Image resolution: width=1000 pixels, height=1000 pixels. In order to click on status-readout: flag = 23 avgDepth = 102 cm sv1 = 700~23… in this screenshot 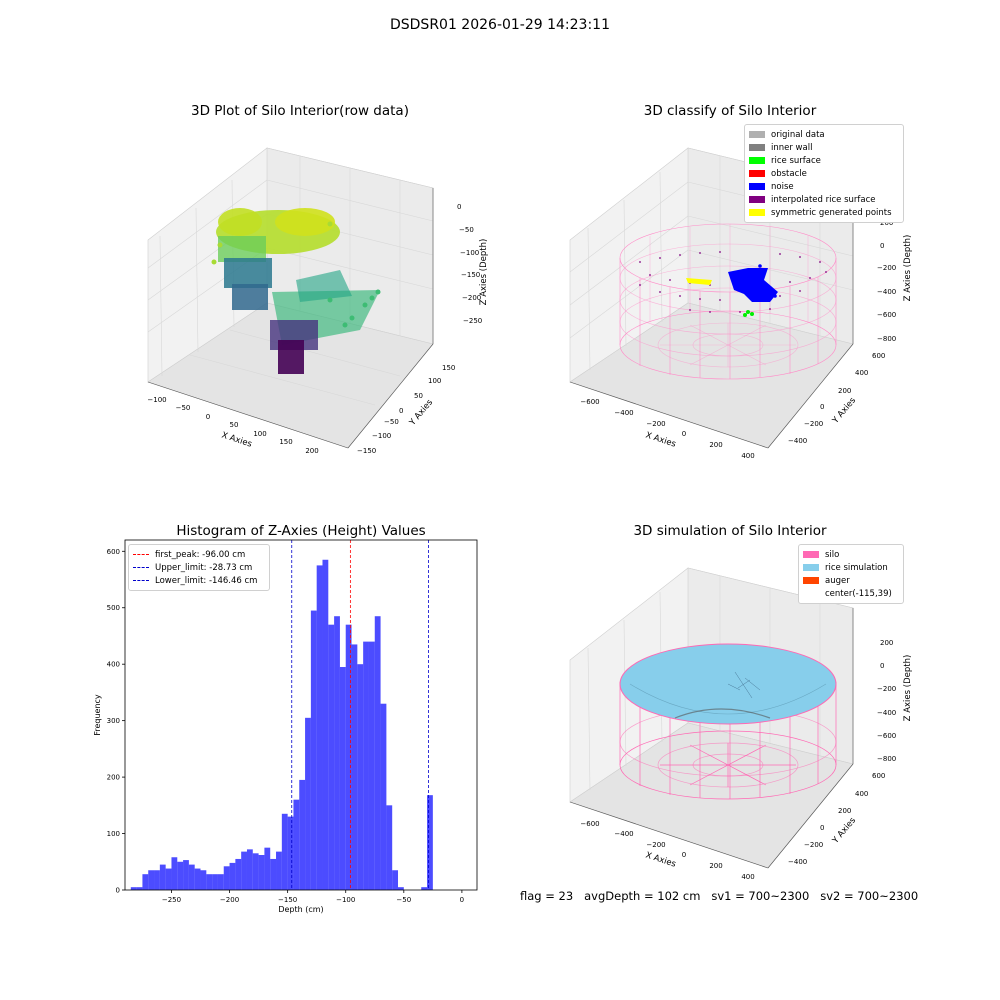, I will do `click(719, 896)`.